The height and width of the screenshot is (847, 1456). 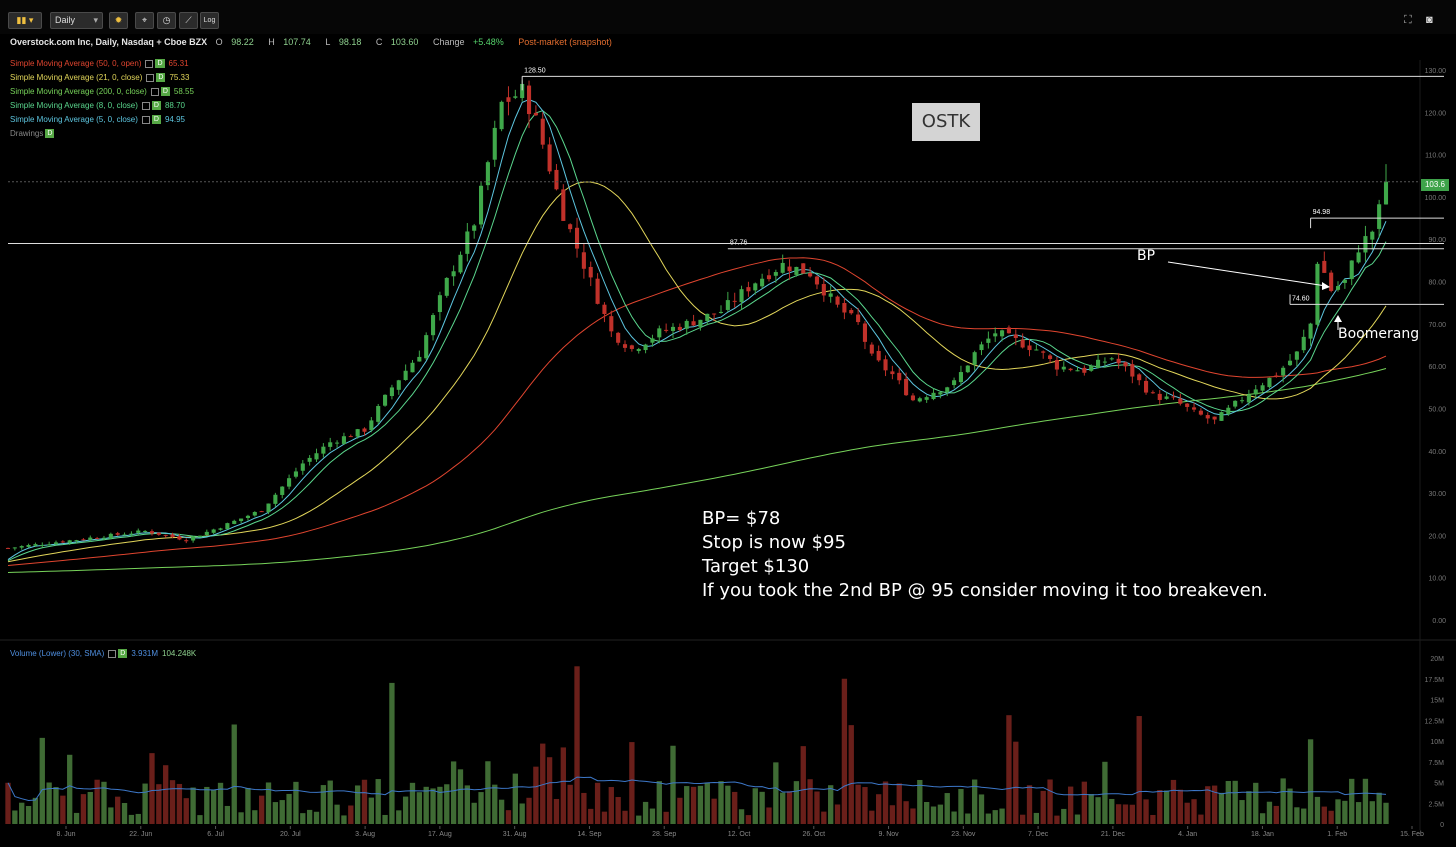 I want to click on volume-sma-path, so click(x=697, y=789).